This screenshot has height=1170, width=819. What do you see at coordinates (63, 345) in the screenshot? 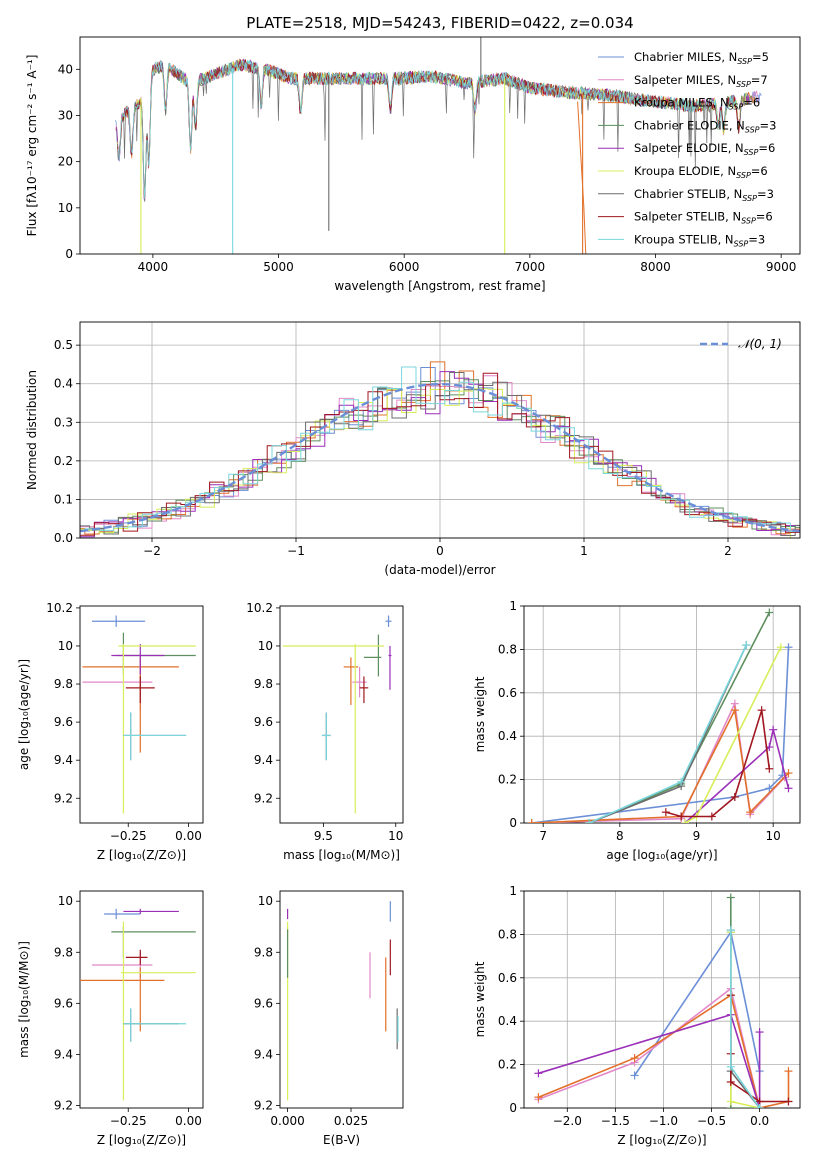
I see `y-tick-label: 0.5` at bounding box center [63, 345].